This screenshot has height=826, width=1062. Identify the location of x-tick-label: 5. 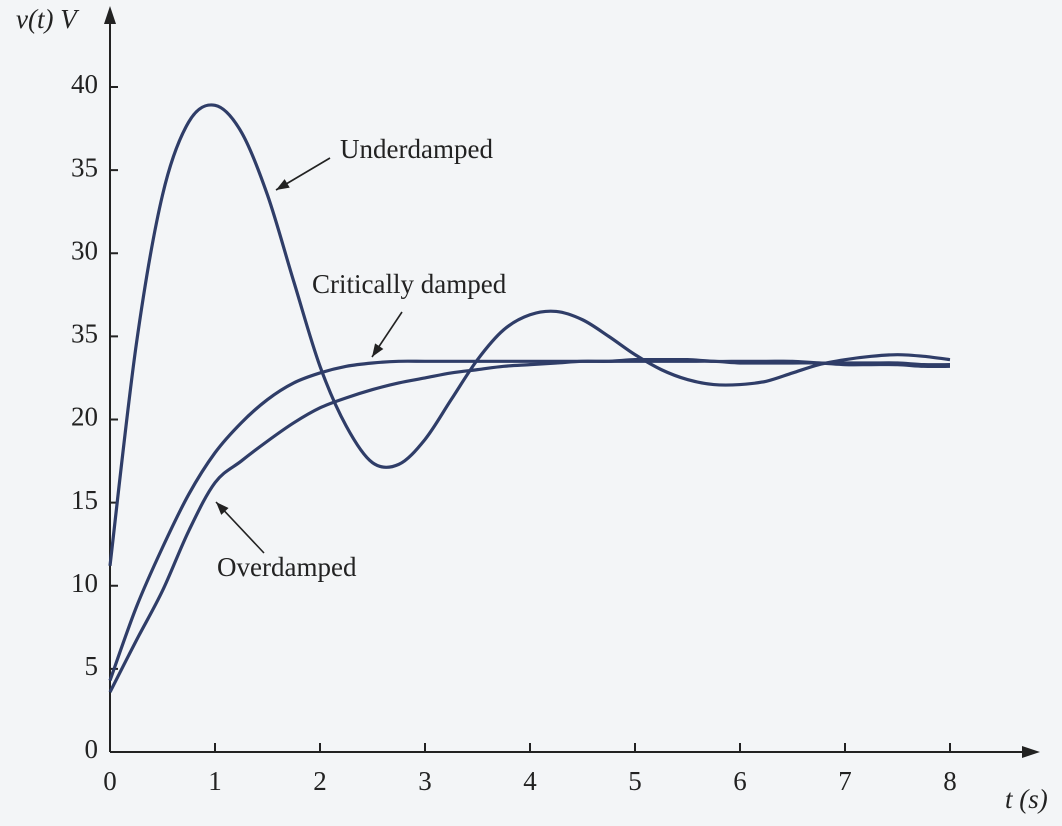
(635, 781).